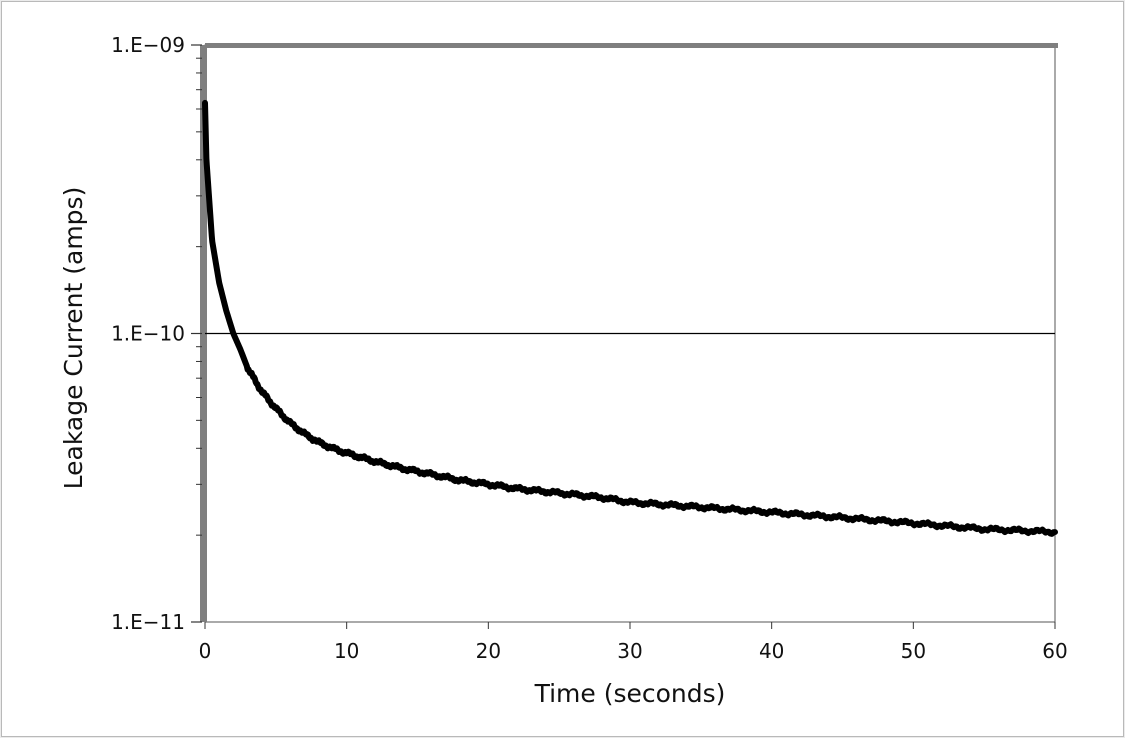  What do you see at coordinates (913, 651) in the screenshot?
I see `x-tick-label-5: 50` at bounding box center [913, 651].